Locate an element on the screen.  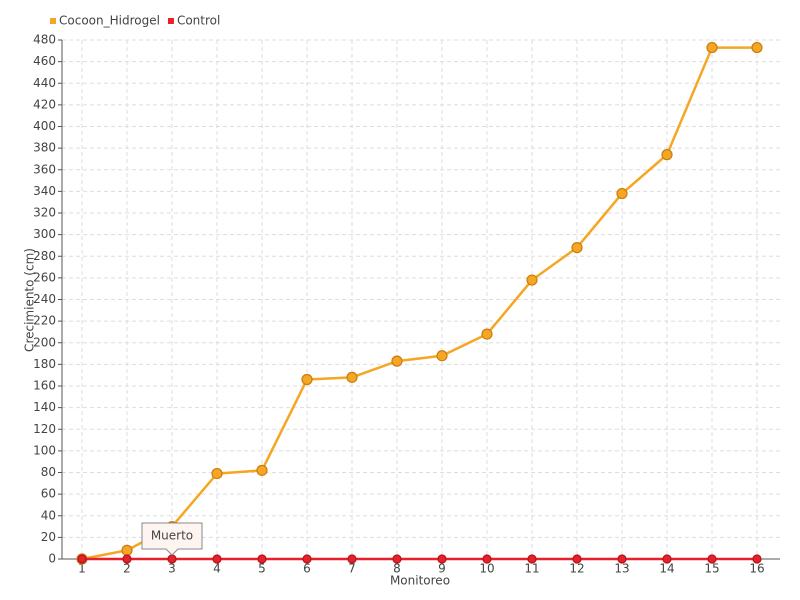
x-tick-label: 6 is located at coordinates (307, 569).